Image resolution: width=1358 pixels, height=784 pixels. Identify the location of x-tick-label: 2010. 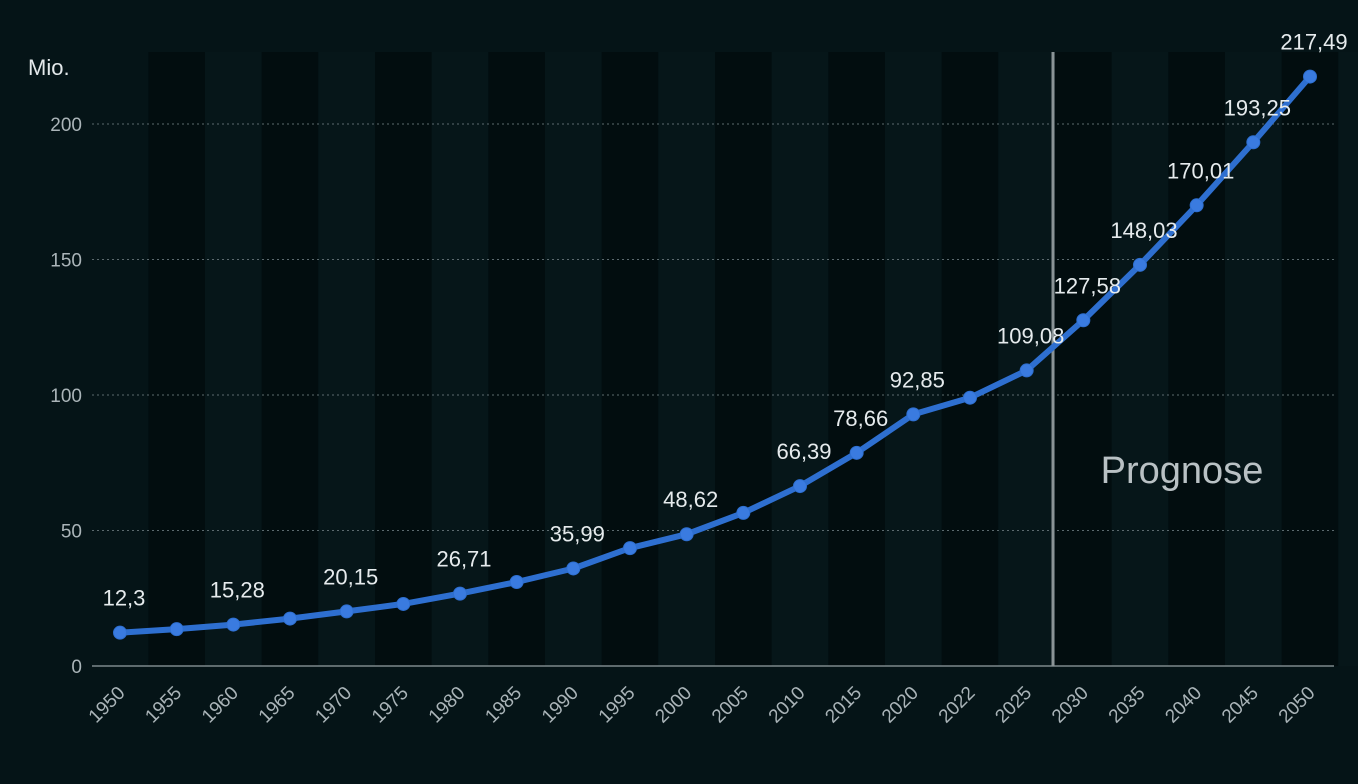
(787, 705).